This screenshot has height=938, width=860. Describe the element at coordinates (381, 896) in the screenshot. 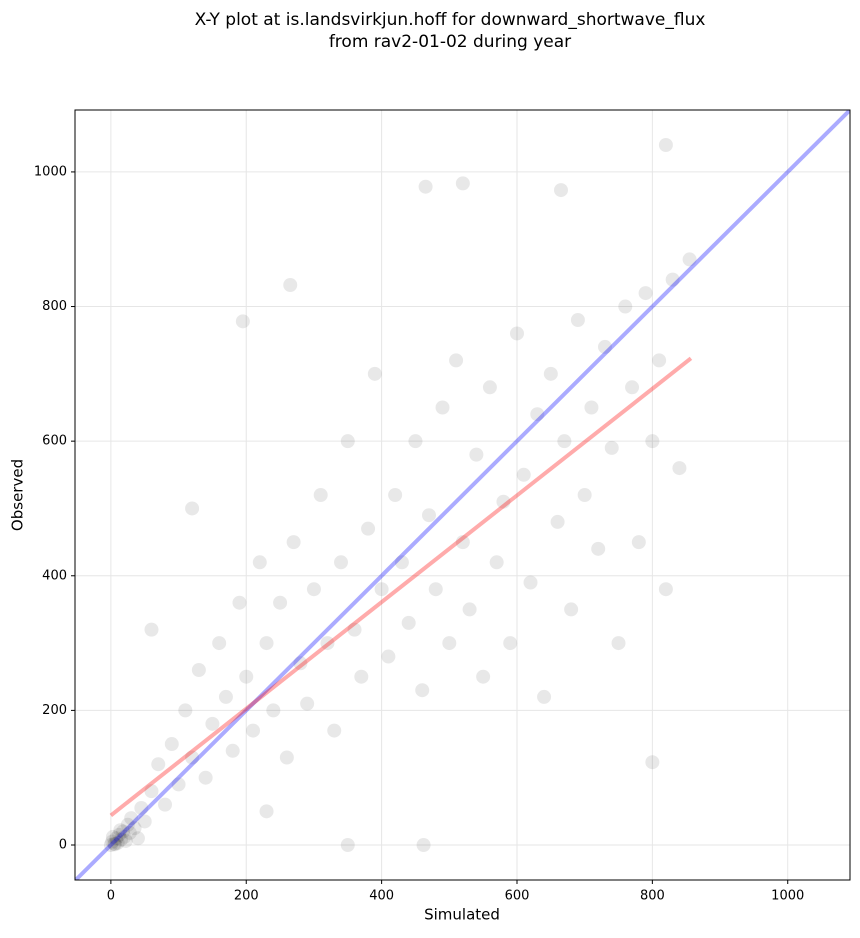

I see `x-tick-label: 400` at that location.